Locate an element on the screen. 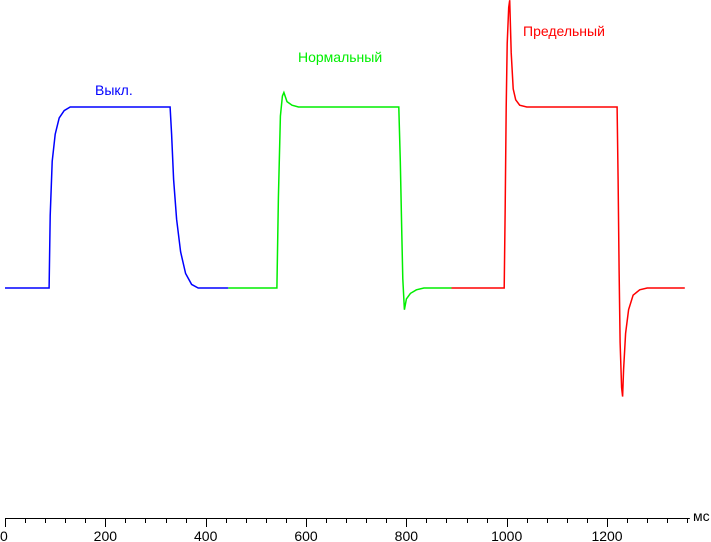  series-label-off: Выкл. is located at coordinates (114, 90).